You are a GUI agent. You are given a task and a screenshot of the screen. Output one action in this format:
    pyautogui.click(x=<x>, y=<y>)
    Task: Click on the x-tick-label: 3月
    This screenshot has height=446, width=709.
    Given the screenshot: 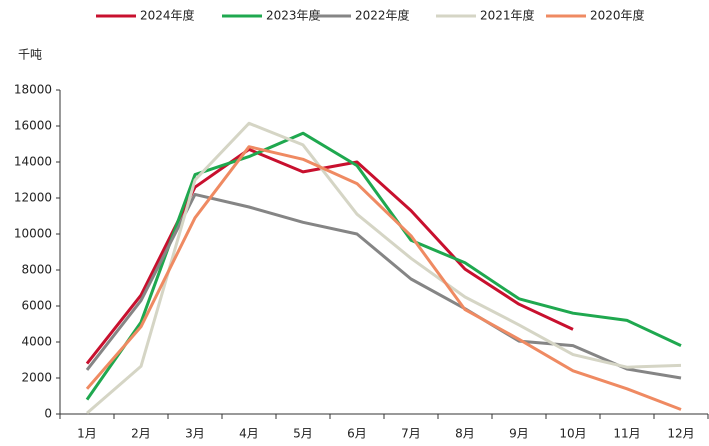 What is the action you would take?
    pyautogui.click(x=195, y=434)
    